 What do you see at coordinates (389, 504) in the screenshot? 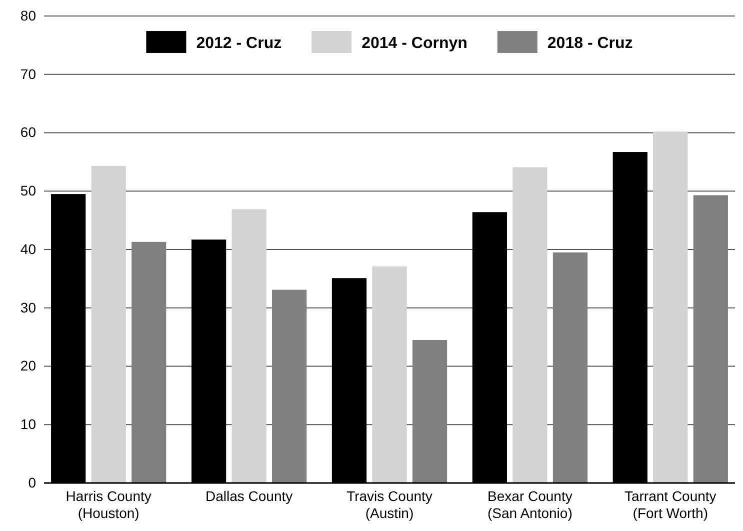
I see `x-tick-label: Travis County (Austin)` at bounding box center [389, 504].